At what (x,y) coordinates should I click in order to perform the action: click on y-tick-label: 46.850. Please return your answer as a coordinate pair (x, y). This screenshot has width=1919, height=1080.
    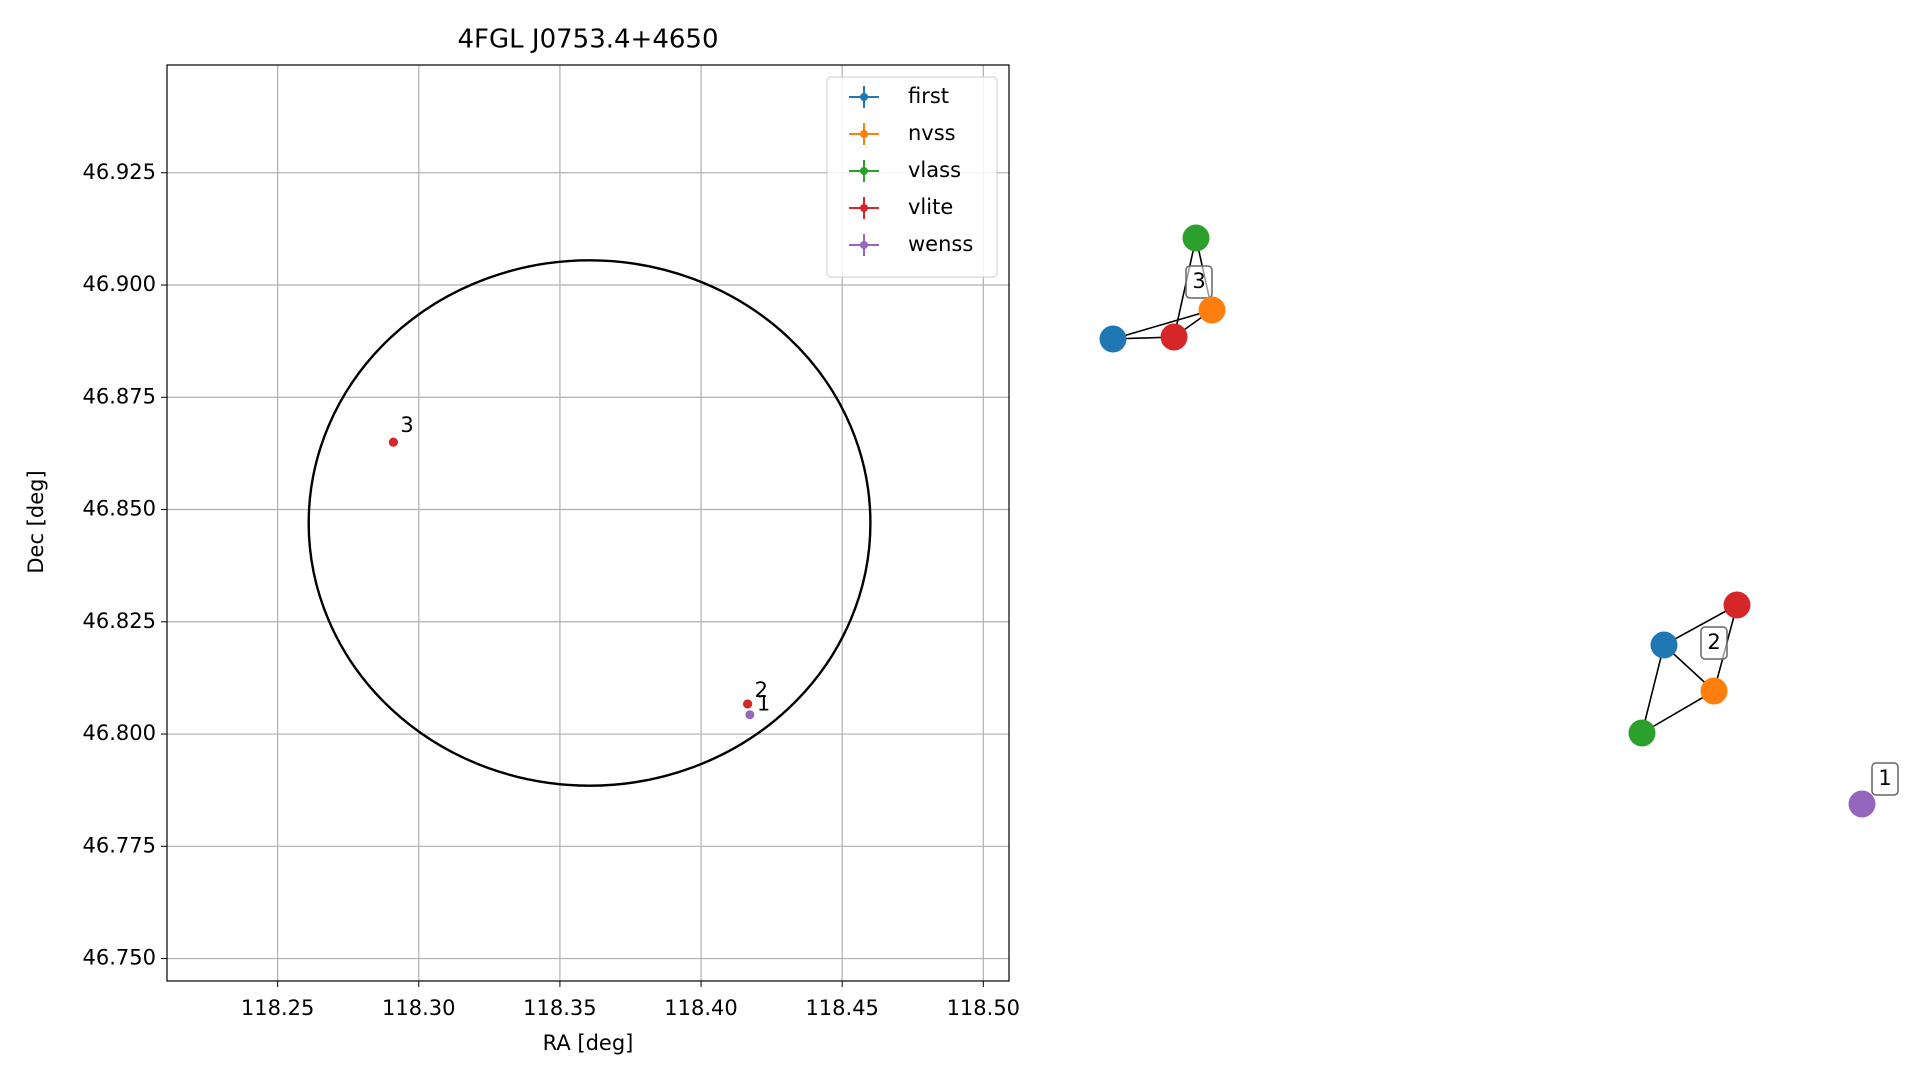
    Looking at the image, I should click on (119, 509).